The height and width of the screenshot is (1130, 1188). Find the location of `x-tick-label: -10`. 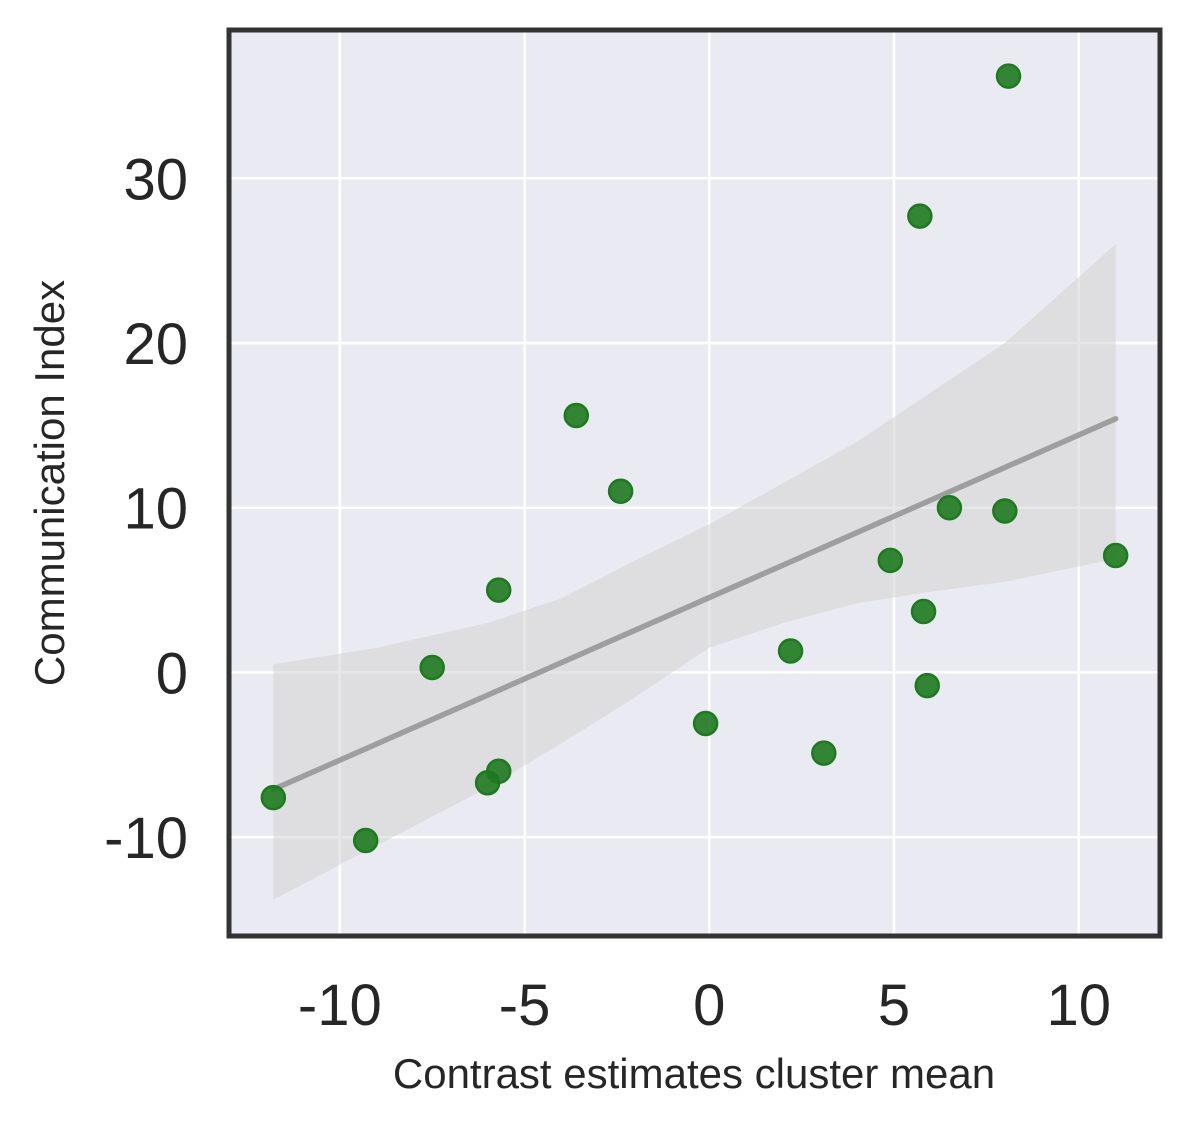

x-tick-label: -10 is located at coordinates (340, 1005).